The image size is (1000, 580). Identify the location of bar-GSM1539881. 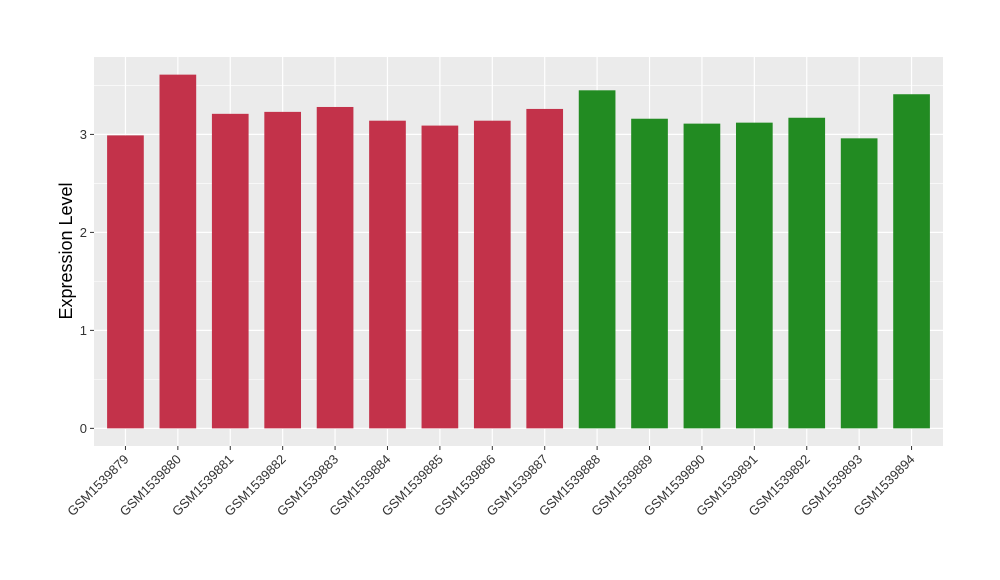
(230, 271).